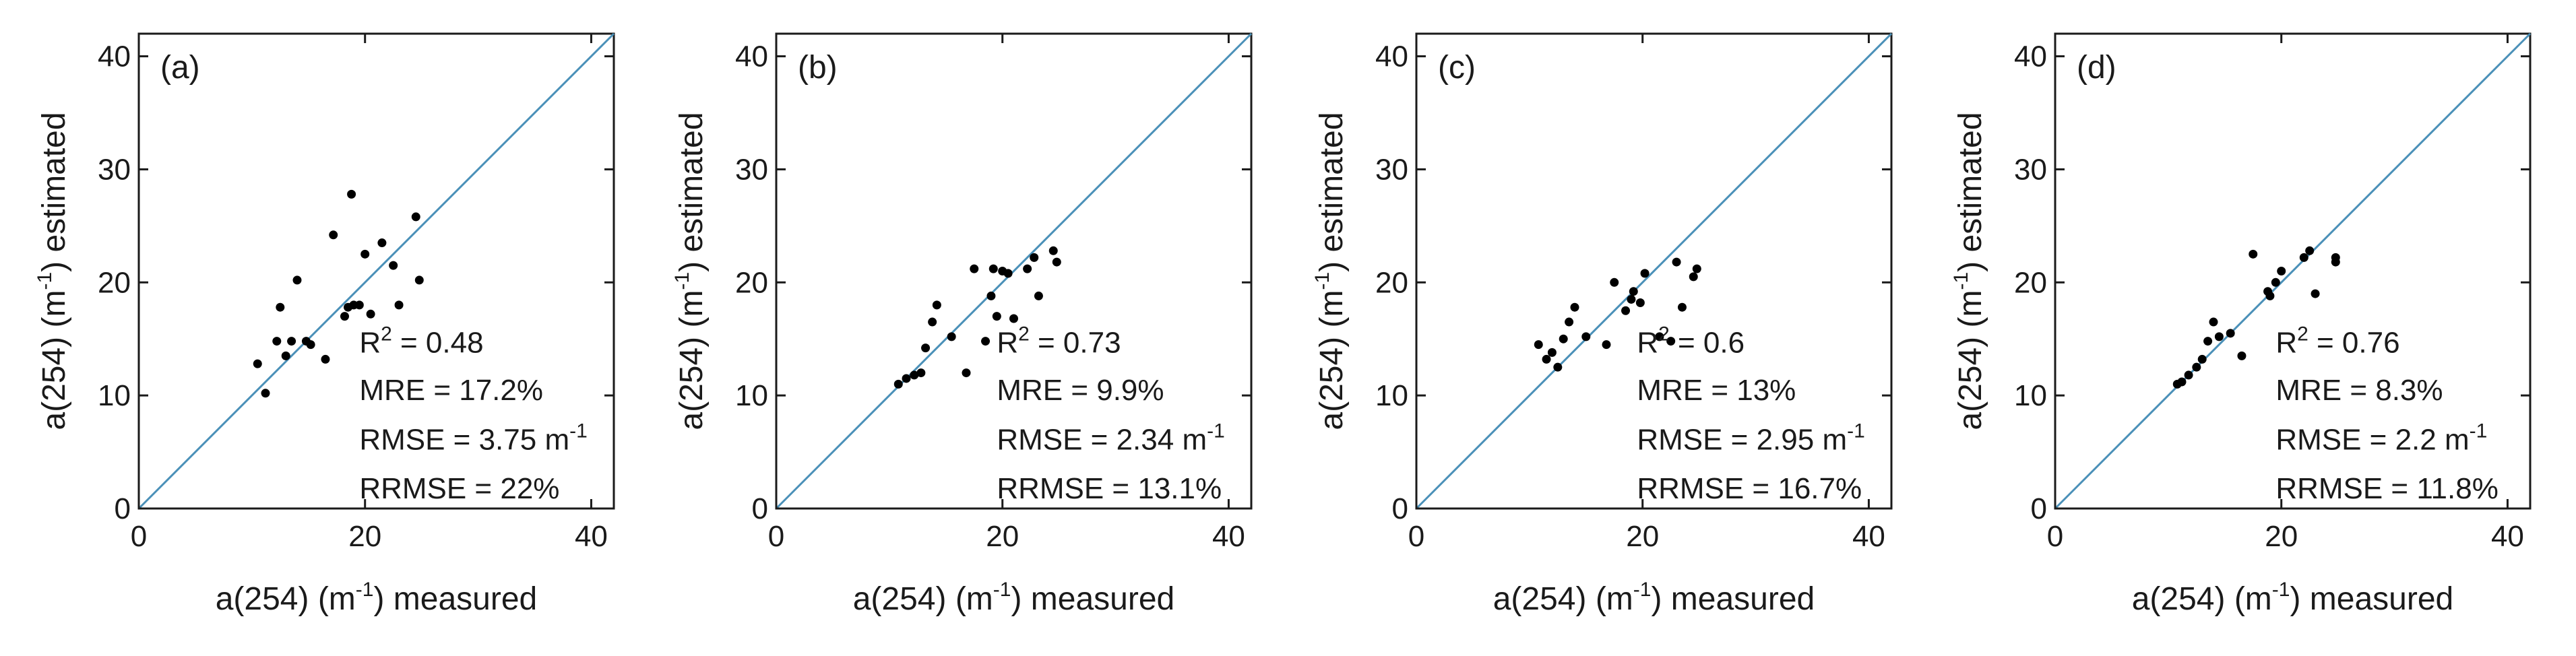 Image resolution: width=2576 pixels, height=656 pixels. What do you see at coordinates (1716, 390) in the screenshot?
I see `mre-label: MRE = 13%` at bounding box center [1716, 390].